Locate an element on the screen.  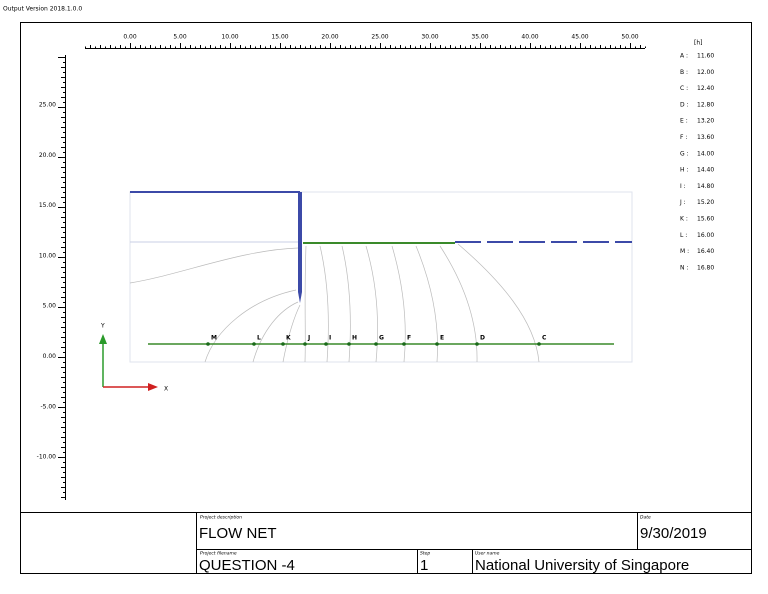
user-name: National University of Singapore is located at coordinates (582, 565).